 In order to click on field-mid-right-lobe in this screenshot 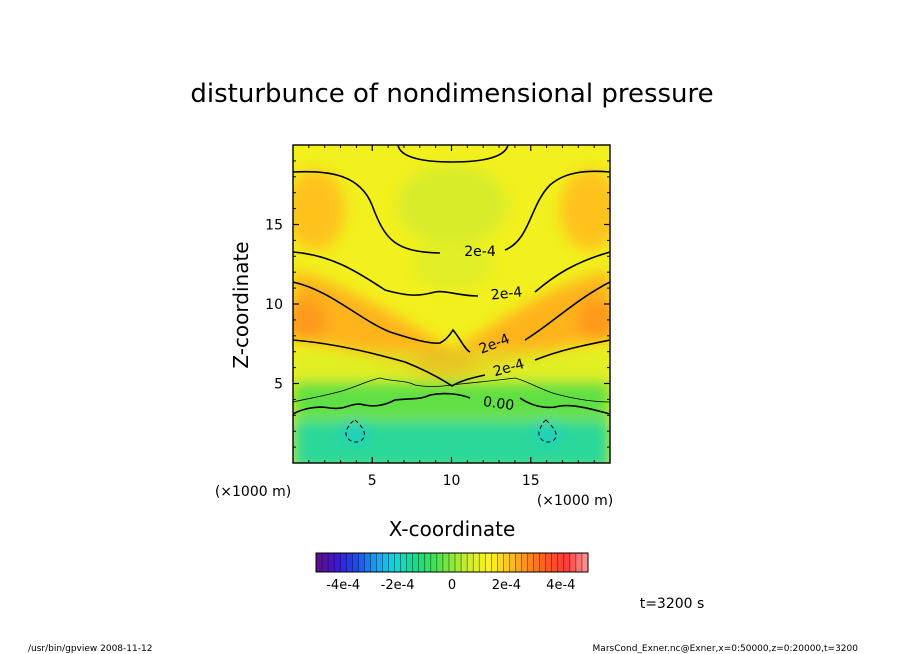, I will do `click(593, 320)`.